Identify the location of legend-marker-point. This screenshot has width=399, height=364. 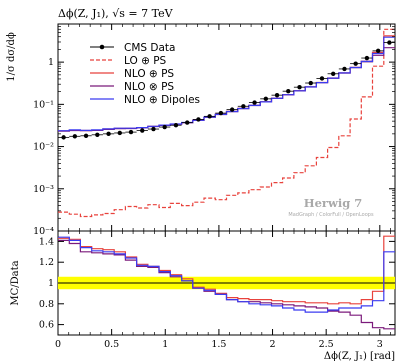
(102, 47).